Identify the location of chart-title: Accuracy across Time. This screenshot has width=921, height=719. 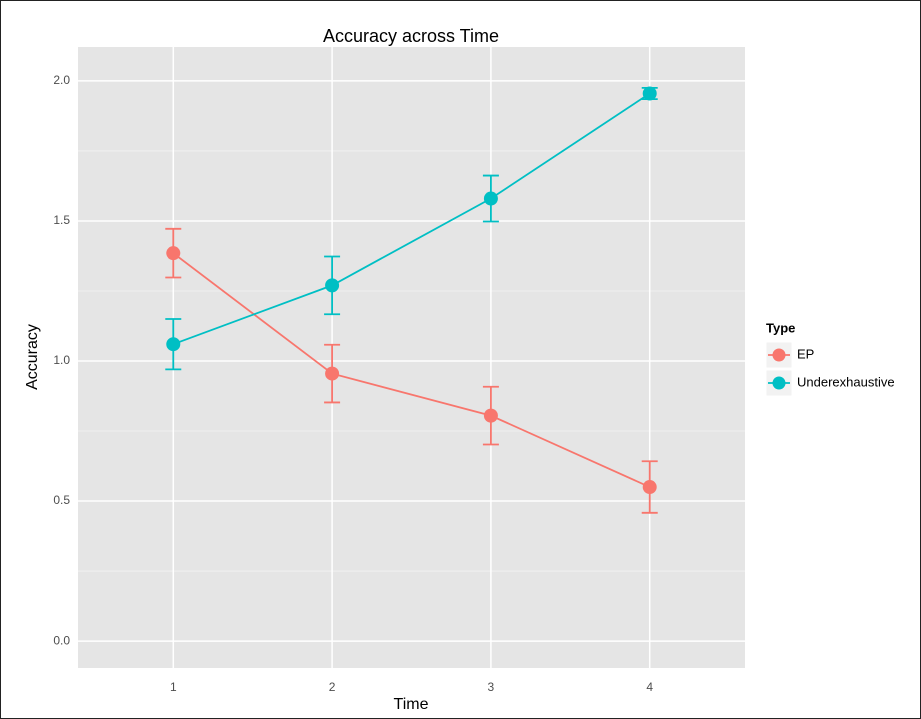
(411, 36).